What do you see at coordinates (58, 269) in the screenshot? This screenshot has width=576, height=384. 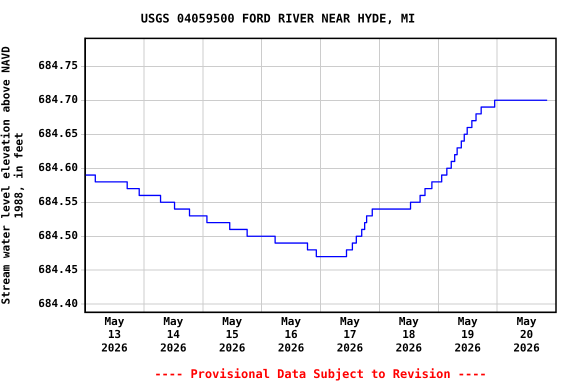 I see `y-tick-label: 684.45` at bounding box center [58, 269].